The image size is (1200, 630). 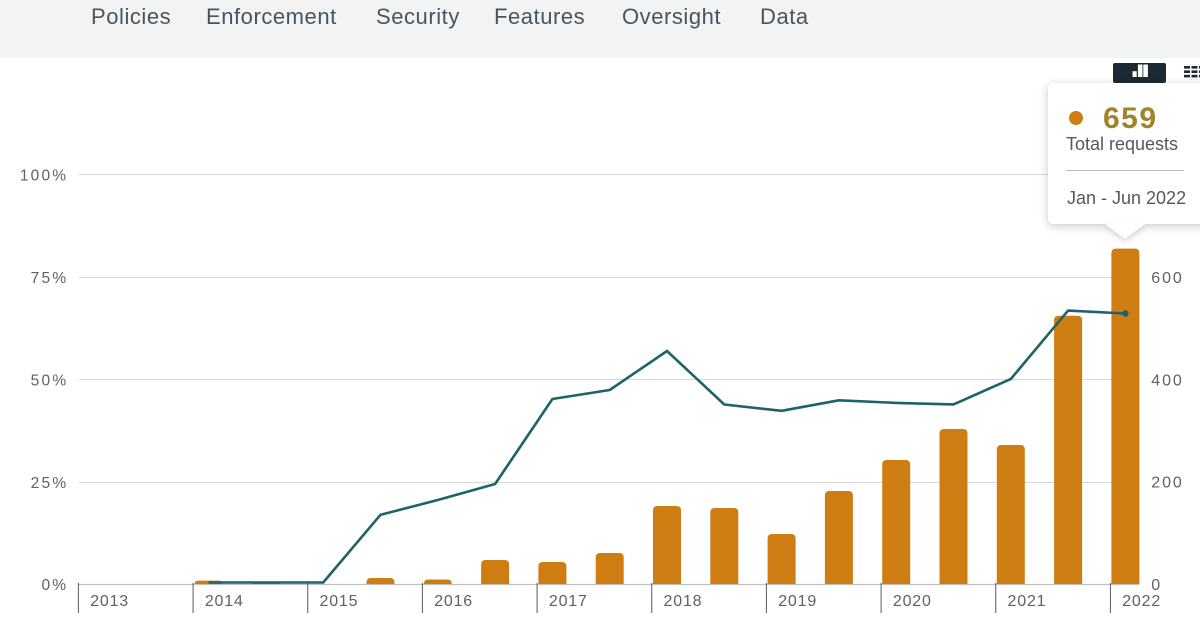 I want to click on svg-text: 2018, so click(x=683, y=601).